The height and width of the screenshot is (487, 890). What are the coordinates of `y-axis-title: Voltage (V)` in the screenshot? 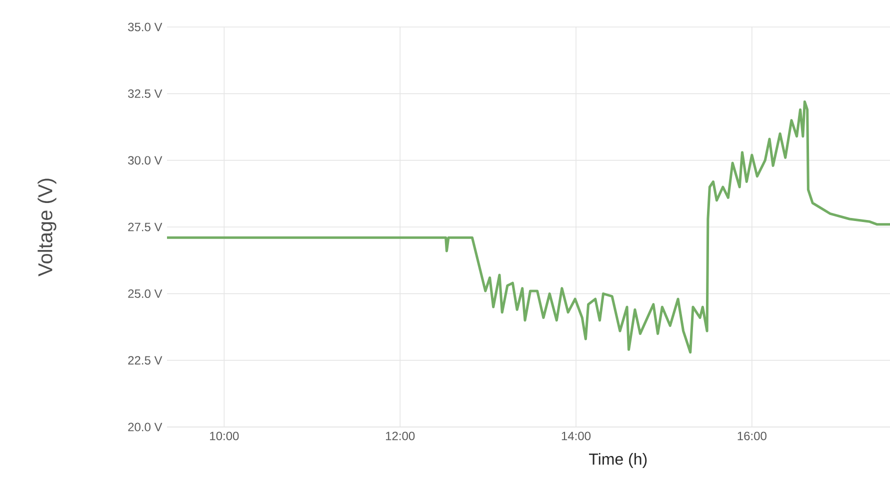 It's located at (47, 227).